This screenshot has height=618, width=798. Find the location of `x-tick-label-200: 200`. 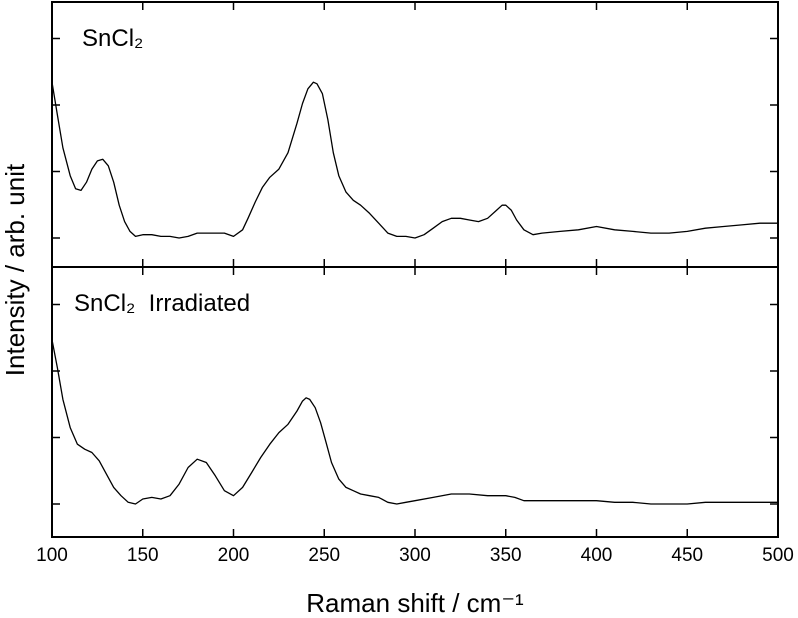

x-tick-label-200: 200 is located at coordinates (234, 555).